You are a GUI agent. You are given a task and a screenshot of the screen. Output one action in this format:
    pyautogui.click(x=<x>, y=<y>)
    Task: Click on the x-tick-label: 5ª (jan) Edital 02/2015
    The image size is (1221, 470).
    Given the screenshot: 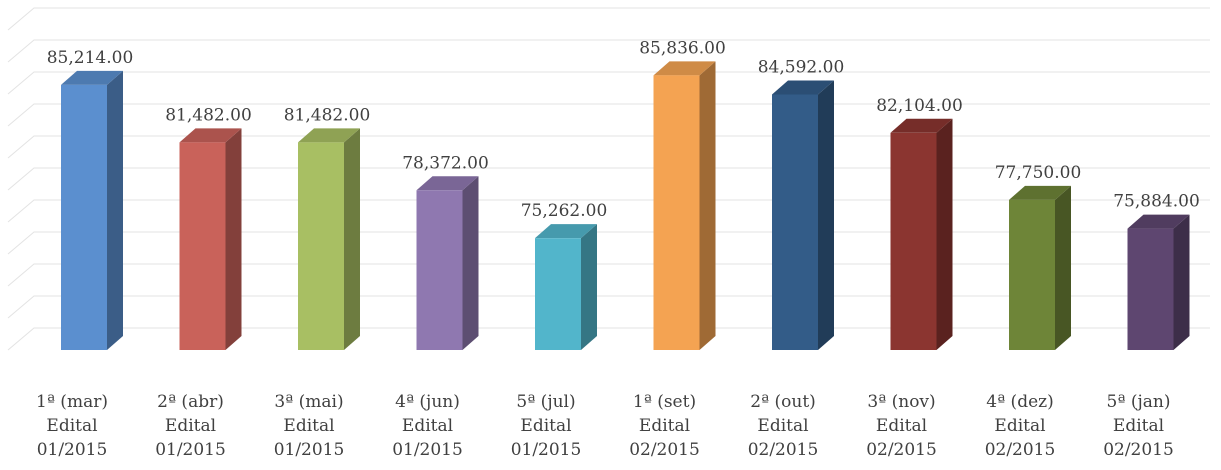 What is the action you would take?
    pyautogui.click(x=1139, y=426)
    